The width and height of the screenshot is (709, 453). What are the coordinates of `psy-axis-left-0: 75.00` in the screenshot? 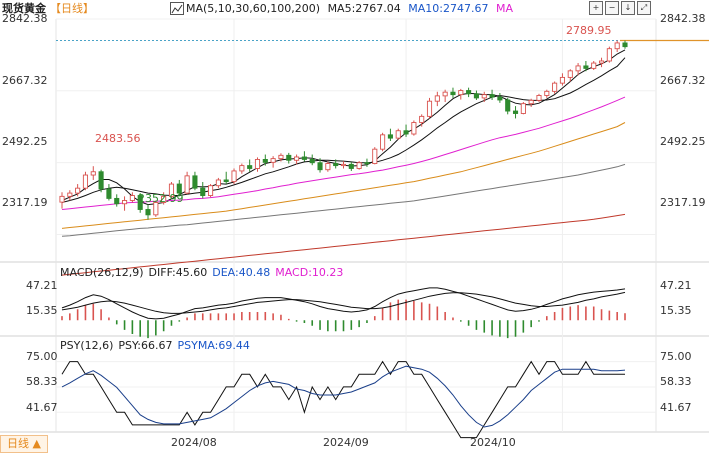 It's located at (42, 356).